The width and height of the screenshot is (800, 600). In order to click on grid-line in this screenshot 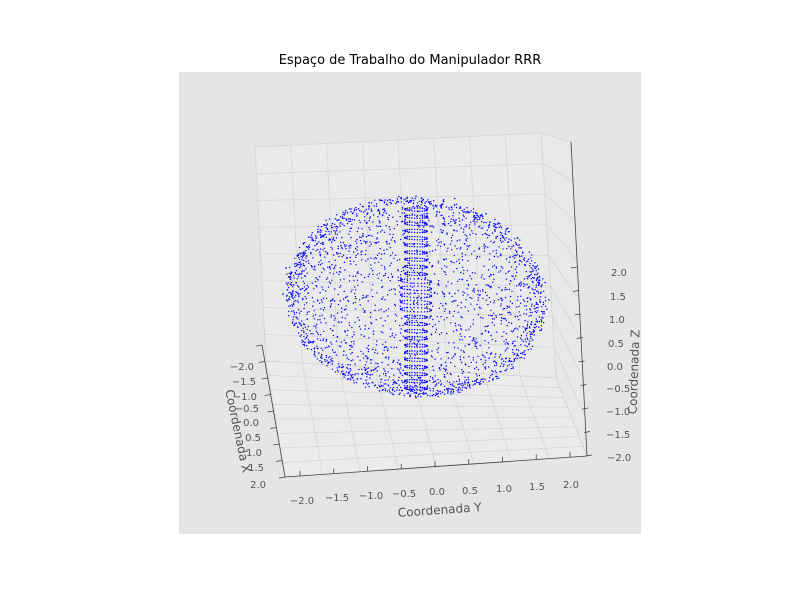, I will do `click(562, 242)`.